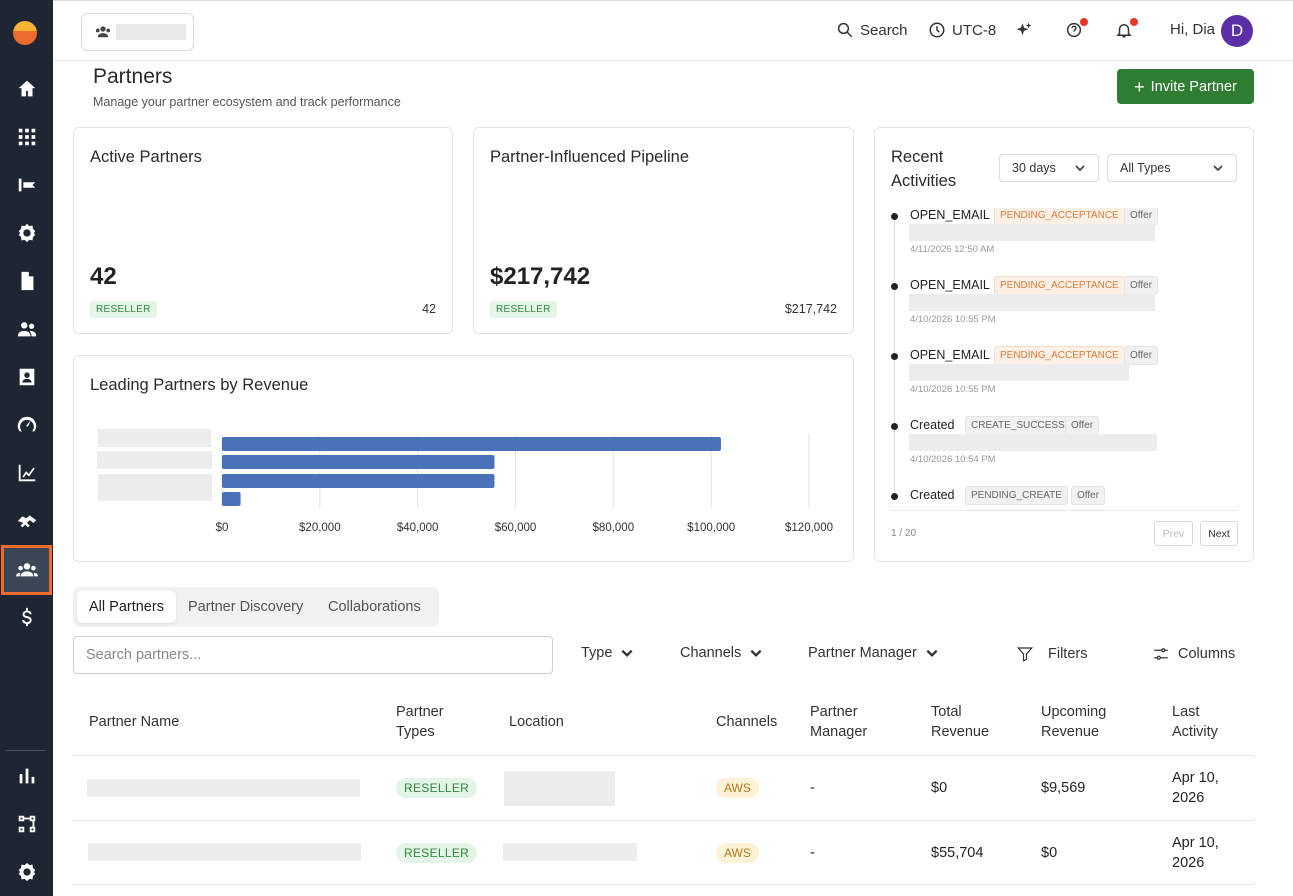 This screenshot has width=1293, height=896. What do you see at coordinates (246, 607) in the screenshot?
I see `tab-partner-discovery: Partner Discovery` at bounding box center [246, 607].